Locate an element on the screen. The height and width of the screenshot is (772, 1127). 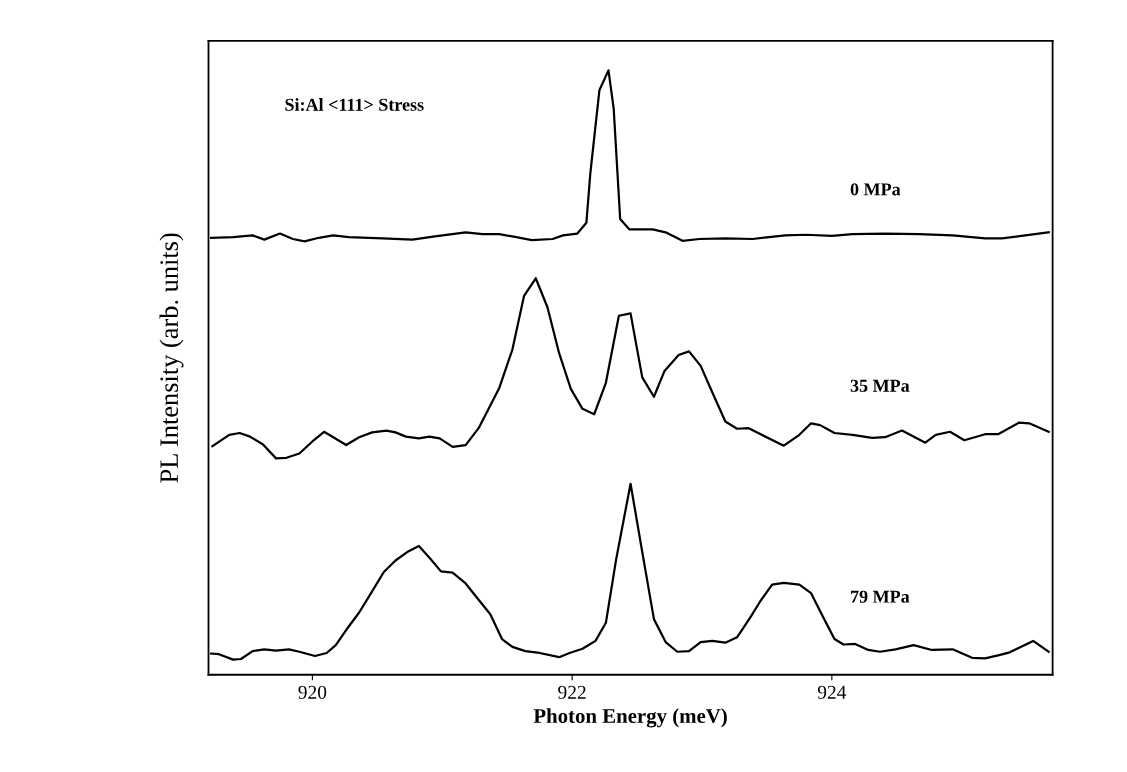
annotation: Si:Al <111> Stress is located at coordinates (354, 104).